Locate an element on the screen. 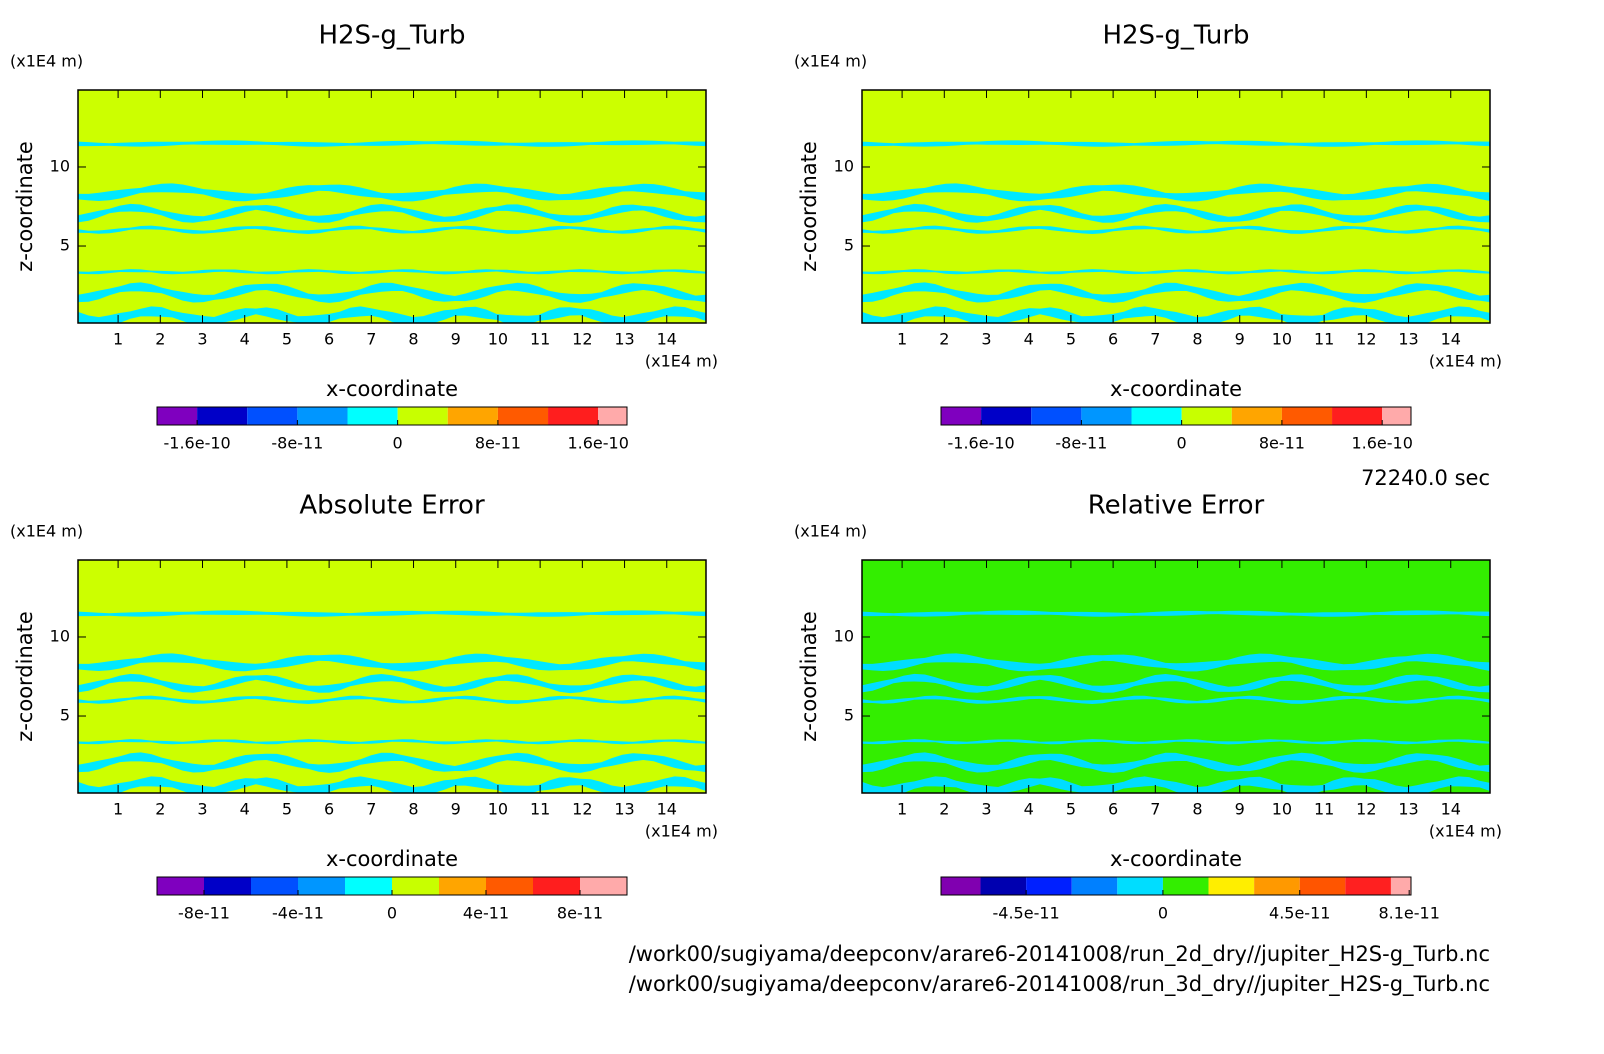  x-tick-label: 8 is located at coordinates (1197, 339).